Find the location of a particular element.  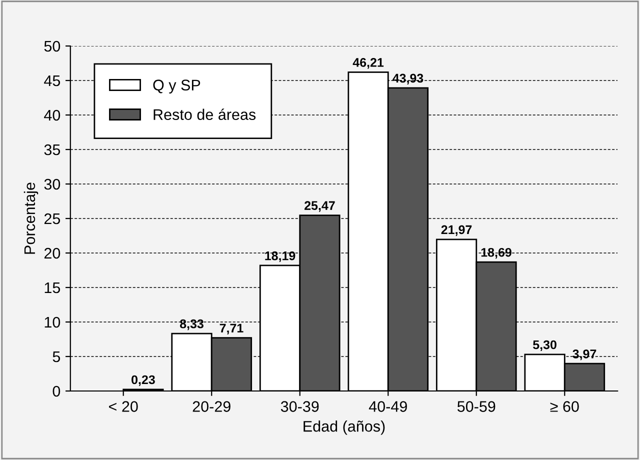

y-tick-label: 25 is located at coordinates (52, 218).